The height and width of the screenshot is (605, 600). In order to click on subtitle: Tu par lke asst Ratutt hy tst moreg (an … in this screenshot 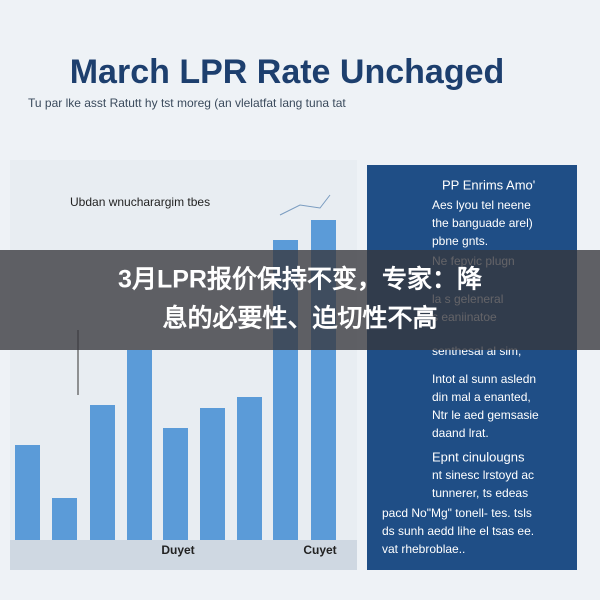, I will do `click(187, 103)`.